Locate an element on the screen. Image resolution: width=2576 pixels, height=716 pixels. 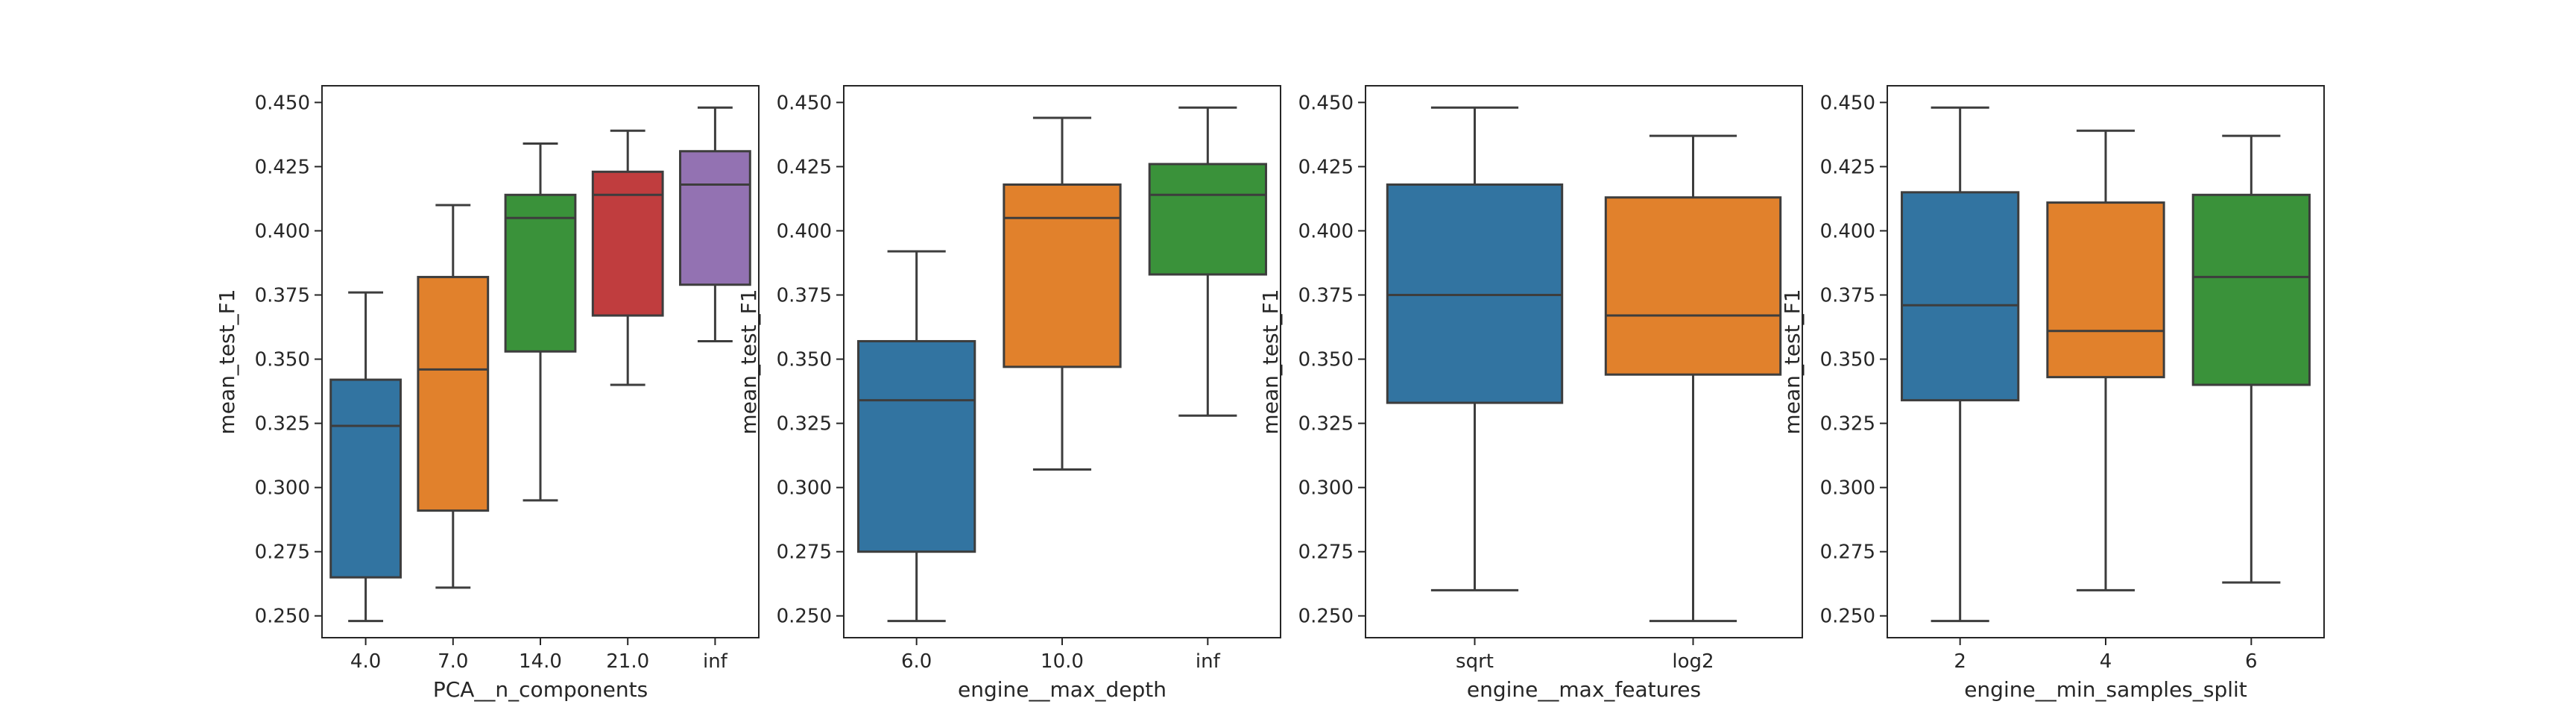
x-tick-label: 7.0 is located at coordinates (453, 661).